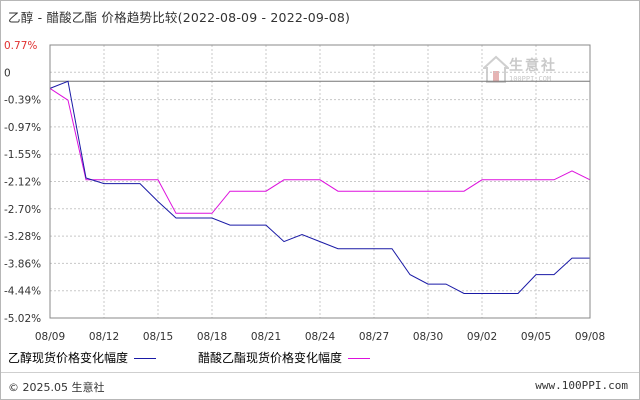 This screenshot has height=400, width=640. I want to click on x-tick-label: 08/21, so click(266, 337).